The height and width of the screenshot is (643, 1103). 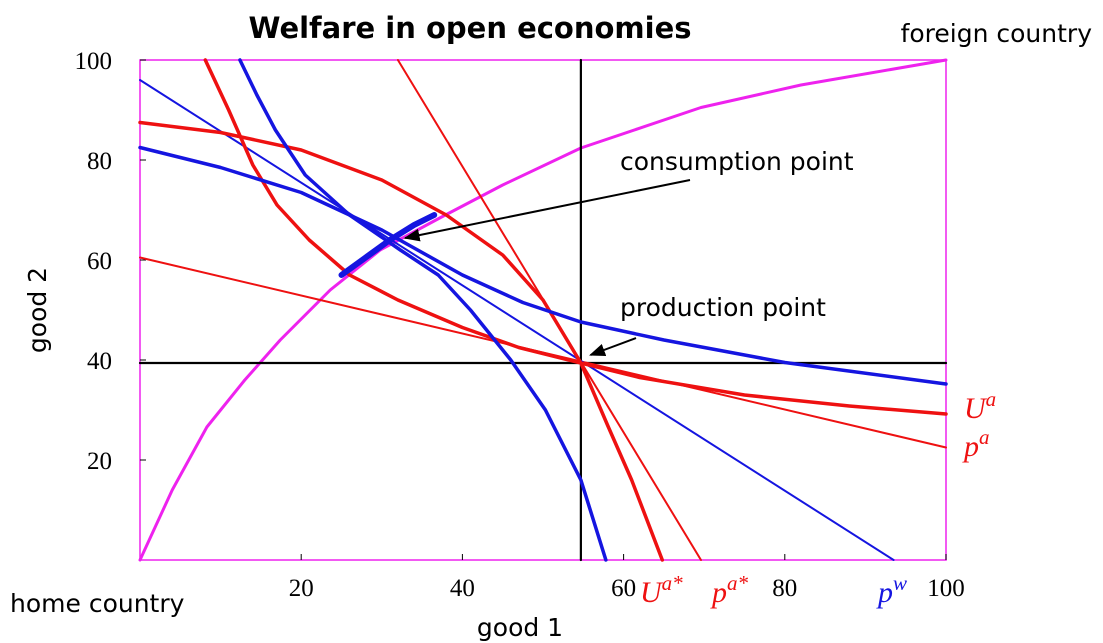 What do you see at coordinates (469, 28) in the screenshot?
I see `chart-title: Welfare in open economies` at bounding box center [469, 28].